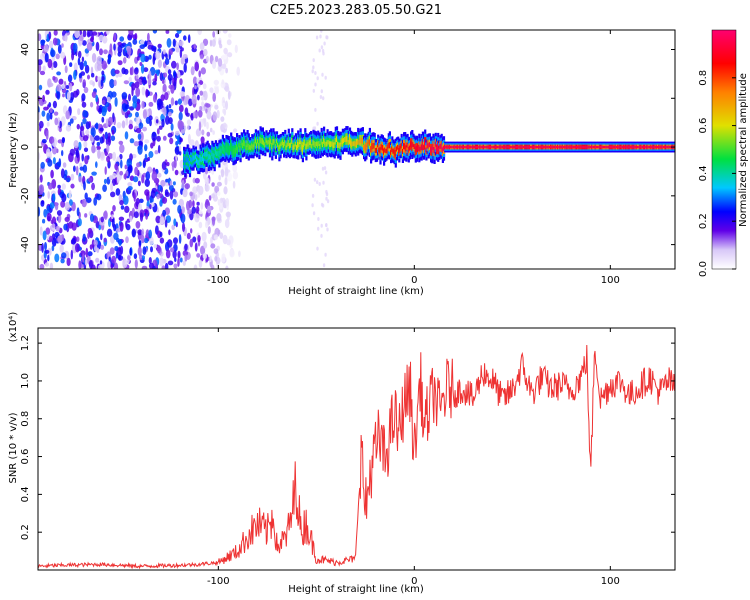  Describe the element at coordinates (610, 581) in the screenshot. I see `snr-xtick-label: 100` at that location.